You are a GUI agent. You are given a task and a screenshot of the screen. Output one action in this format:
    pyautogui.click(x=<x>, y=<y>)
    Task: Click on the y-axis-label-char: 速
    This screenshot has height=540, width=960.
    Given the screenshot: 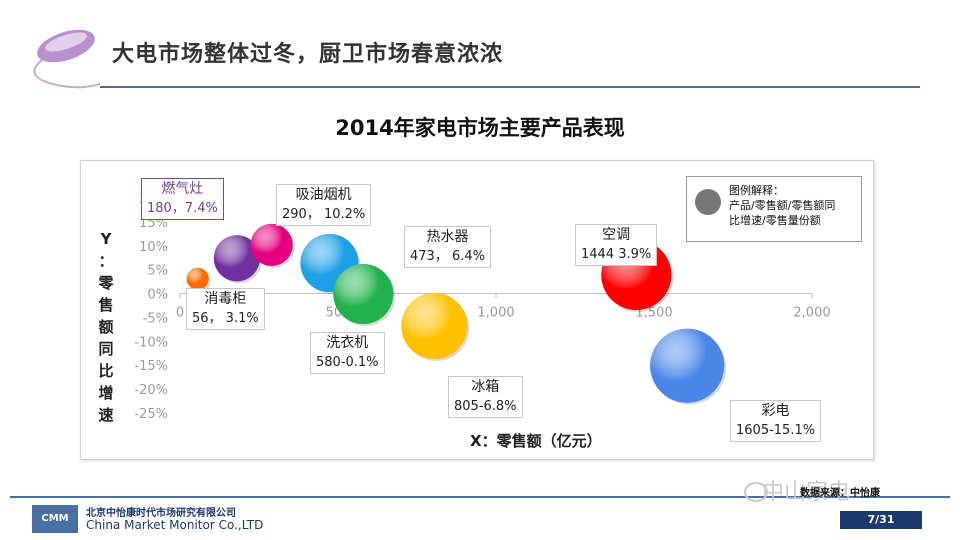 What is the action you would take?
    pyautogui.click(x=106, y=415)
    